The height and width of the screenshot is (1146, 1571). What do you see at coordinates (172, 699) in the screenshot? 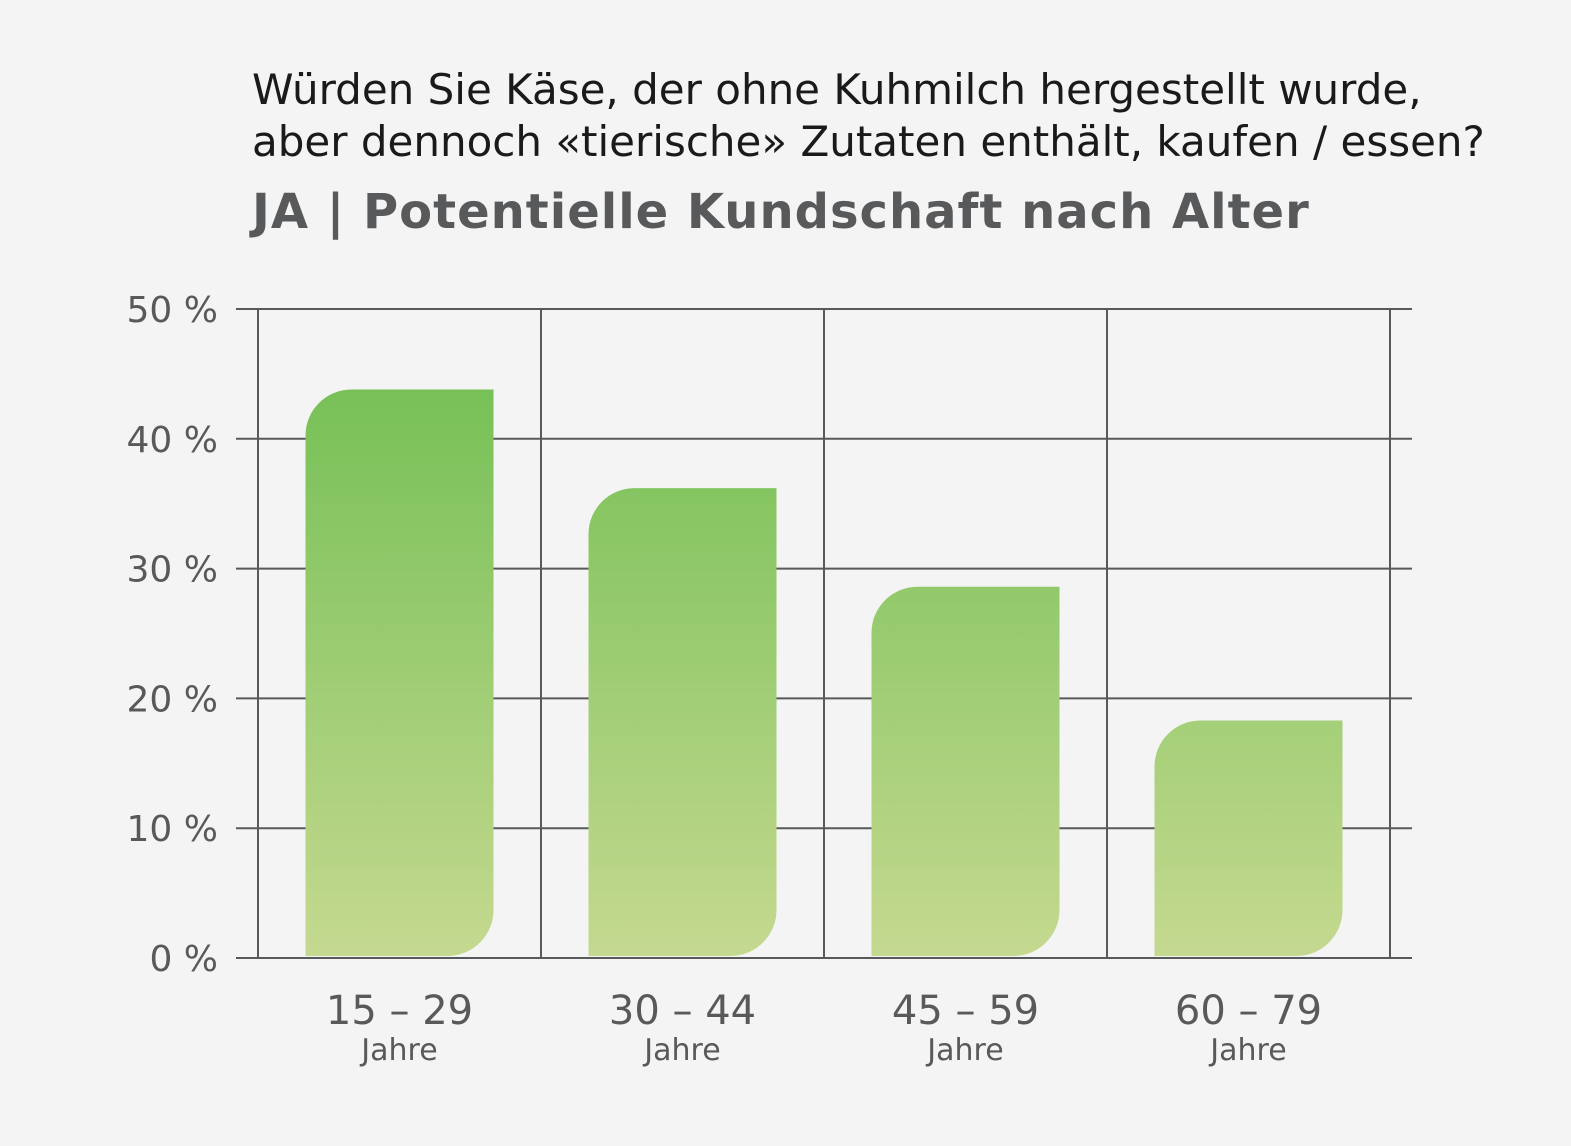
I see `y-tick-label: 20 %` at bounding box center [172, 699].